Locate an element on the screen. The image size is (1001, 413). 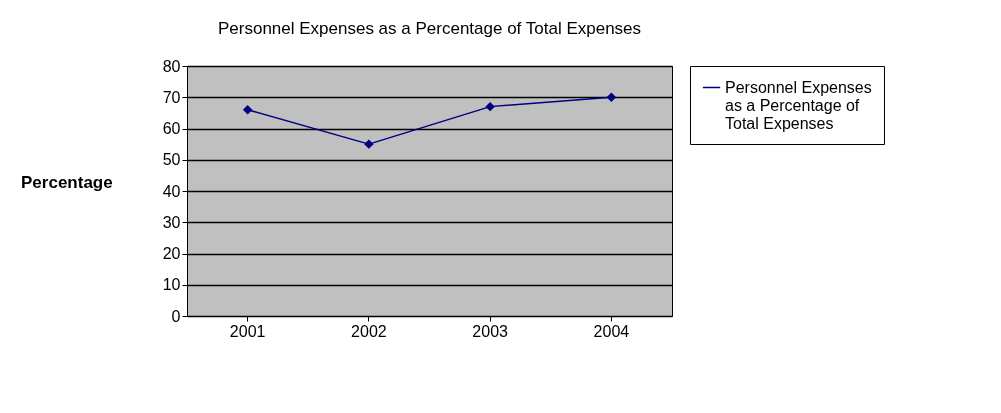
x-tick-label: 2003 is located at coordinates (490, 331).